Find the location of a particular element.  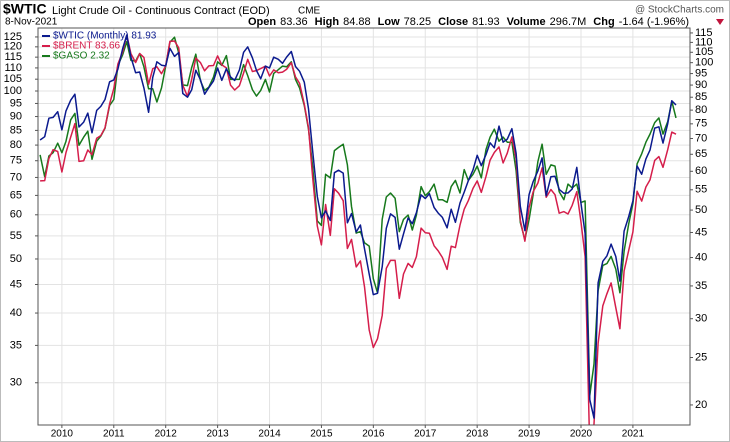

y-tick-label: 85 is located at coordinates (16, 130).